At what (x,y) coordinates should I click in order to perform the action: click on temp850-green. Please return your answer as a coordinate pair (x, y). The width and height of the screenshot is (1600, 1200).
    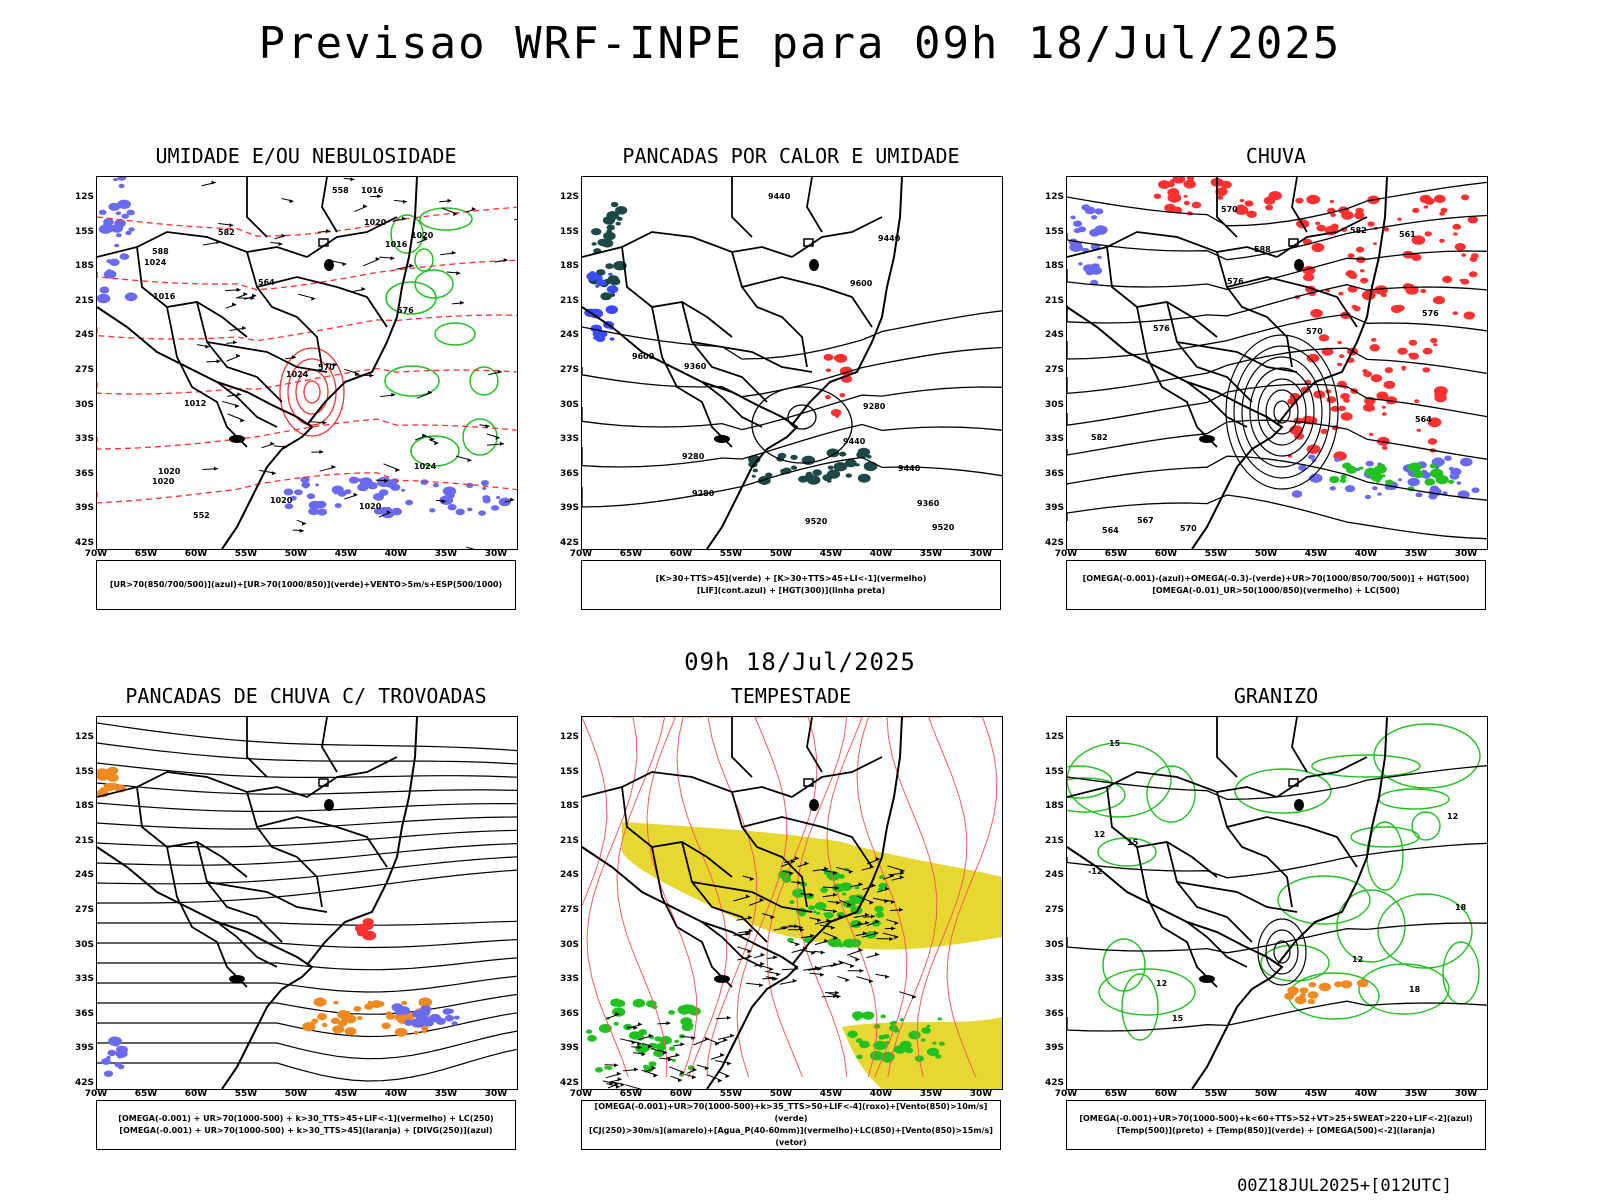
    Looking at the image, I should click on (1119, 780).